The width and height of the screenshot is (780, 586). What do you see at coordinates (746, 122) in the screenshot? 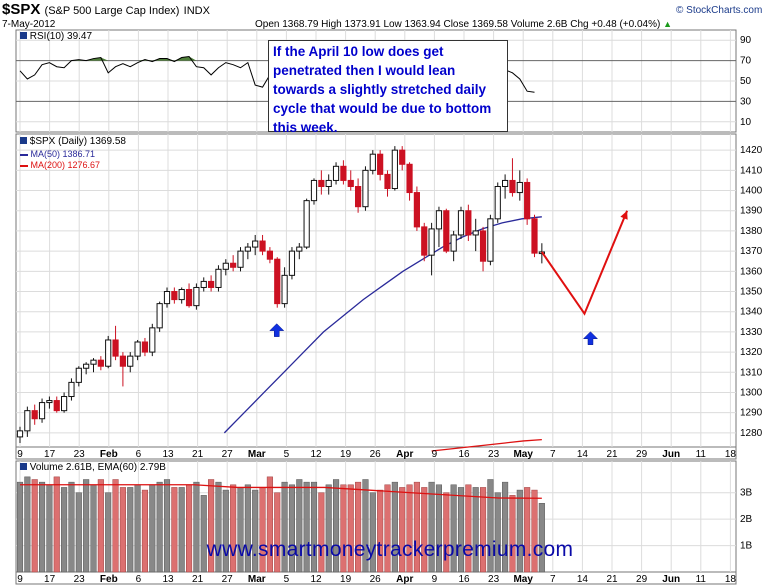
I see `rsi-tick-label: 10` at bounding box center [746, 122].